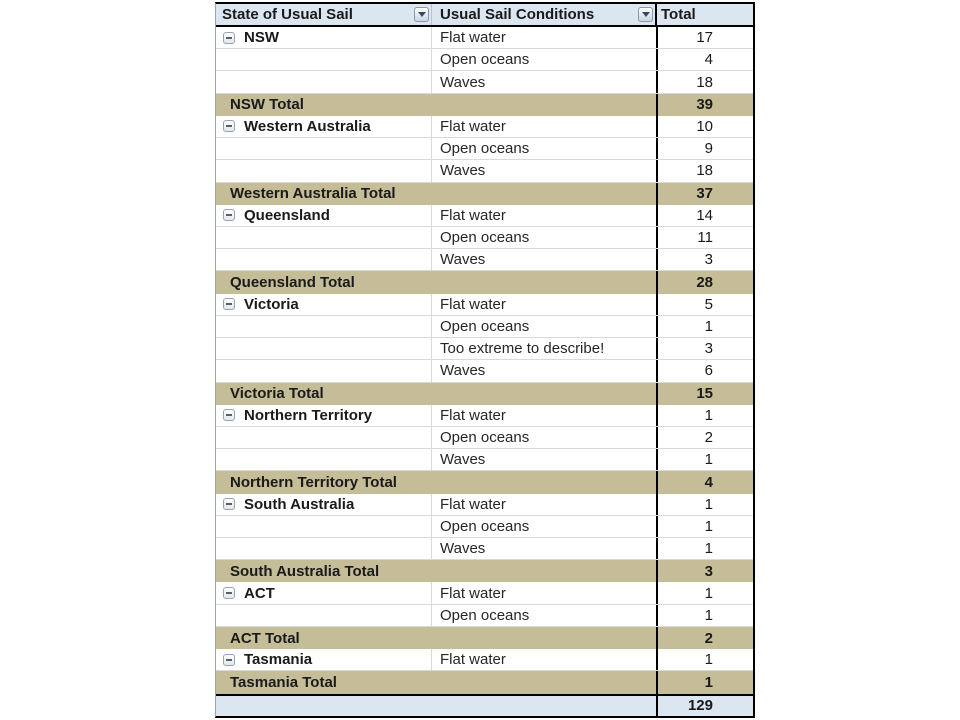 This screenshot has height=720, width=960. What do you see at coordinates (704, 126) in the screenshot?
I see `count-cell: 10` at bounding box center [704, 126].